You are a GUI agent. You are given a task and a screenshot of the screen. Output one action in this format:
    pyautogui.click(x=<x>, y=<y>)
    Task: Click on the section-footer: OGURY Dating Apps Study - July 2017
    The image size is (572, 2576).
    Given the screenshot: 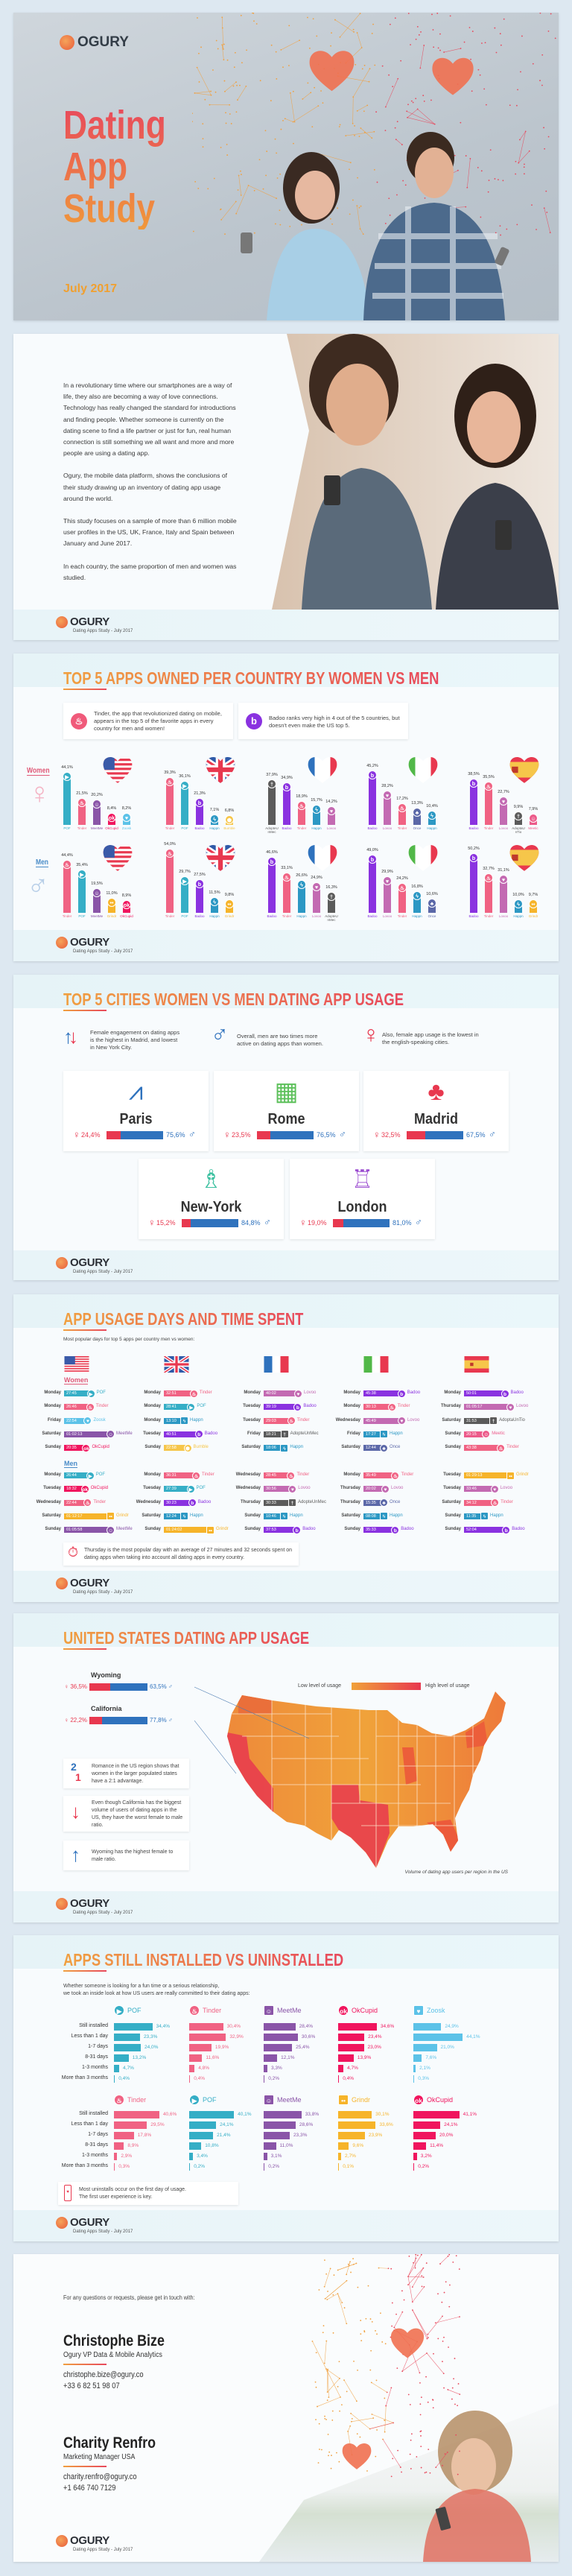 What is the action you would take?
    pyautogui.click(x=286, y=945)
    